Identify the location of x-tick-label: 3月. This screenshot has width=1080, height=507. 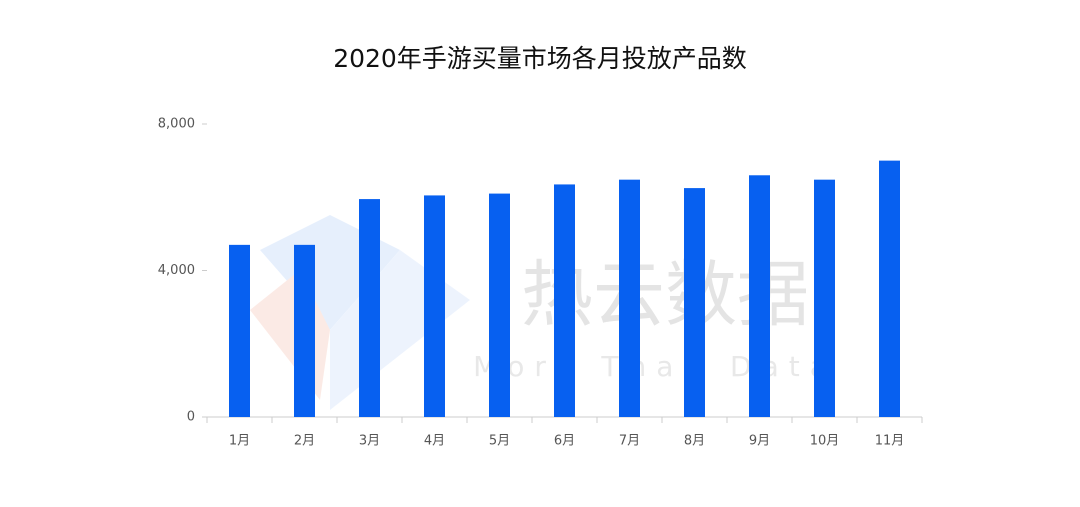
(369, 441).